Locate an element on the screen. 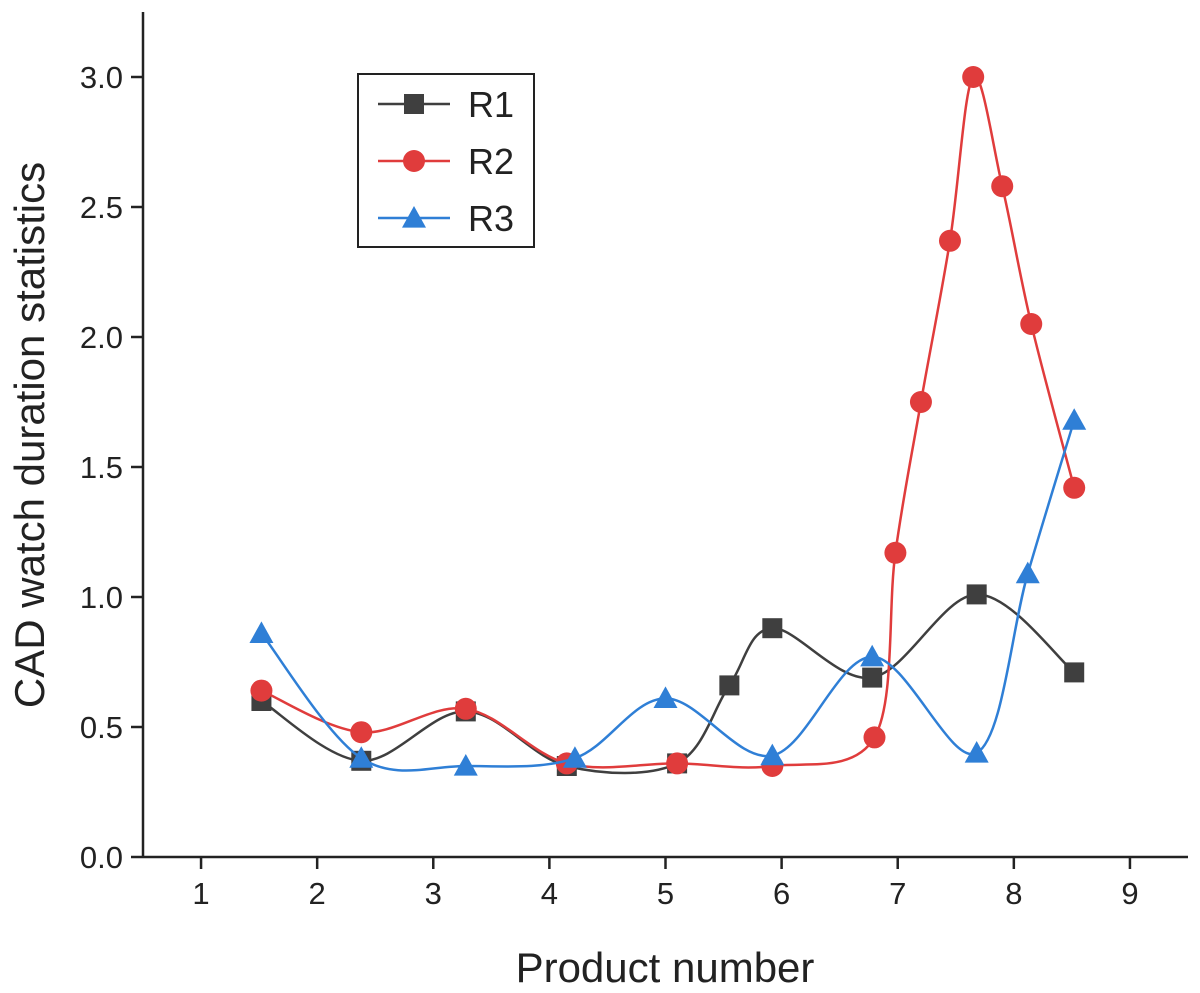 The height and width of the screenshot is (993, 1200). series-line-r1 is located at coordinates (668, 684).